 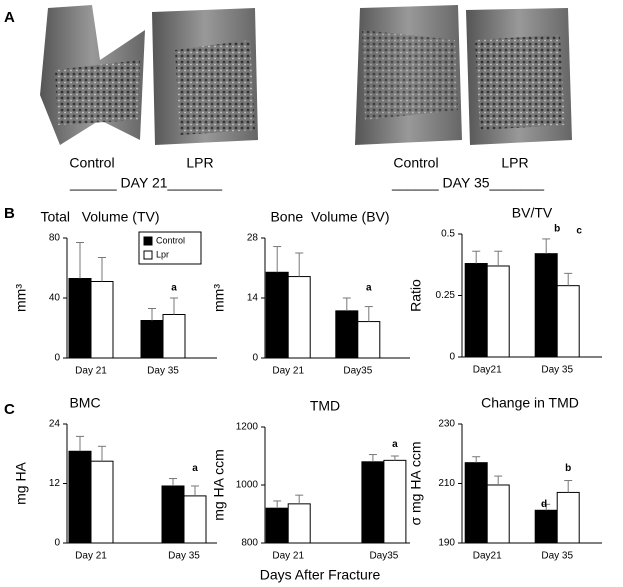 What do you see at coordinates (446, 295) in the screenshot?
I see `y-tick-label: 0.25` at bounding box center [446, 295].